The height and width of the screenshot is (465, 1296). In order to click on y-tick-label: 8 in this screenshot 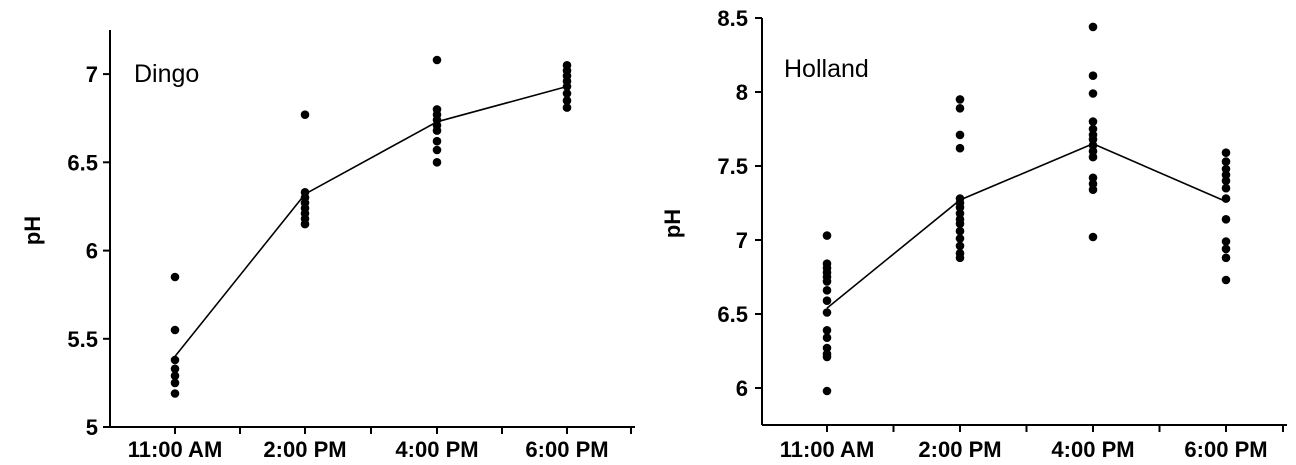, I will do `click(742, 92)`.